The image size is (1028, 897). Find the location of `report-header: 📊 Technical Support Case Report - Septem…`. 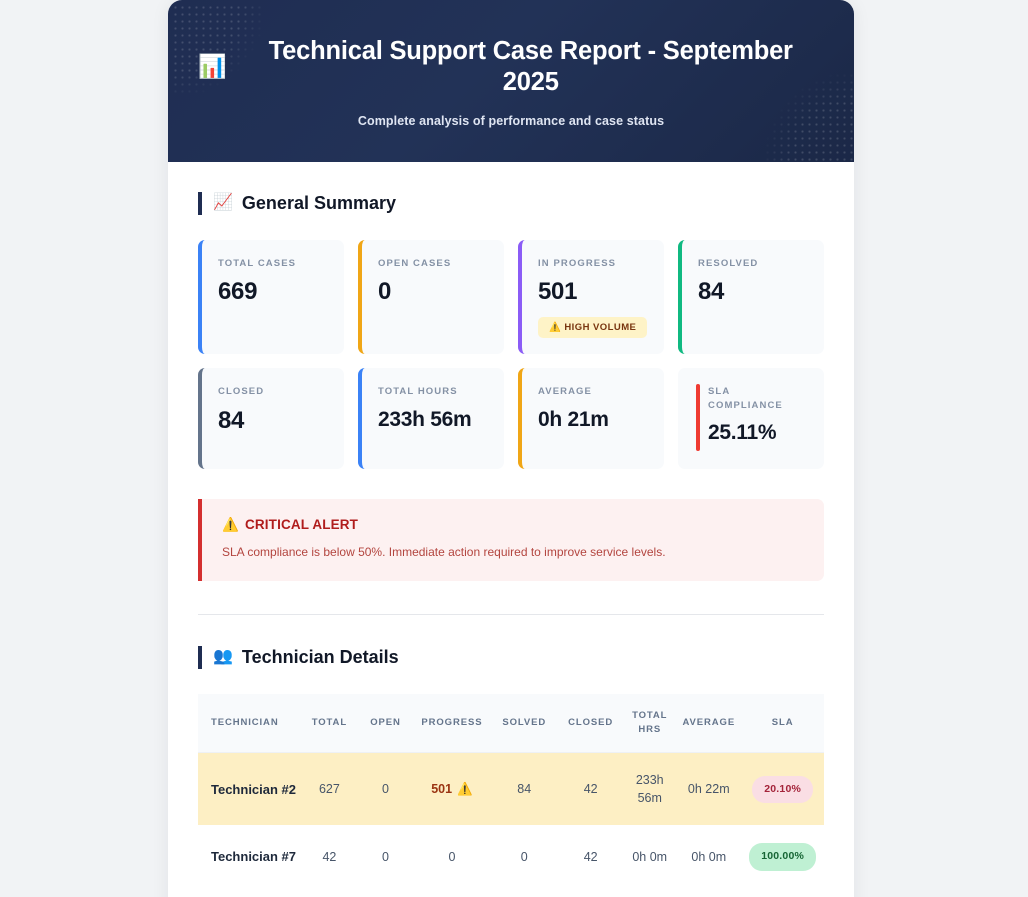

report-header: 📊 Technical Support Case Report - Septem… is located at coordinates (511, 81).